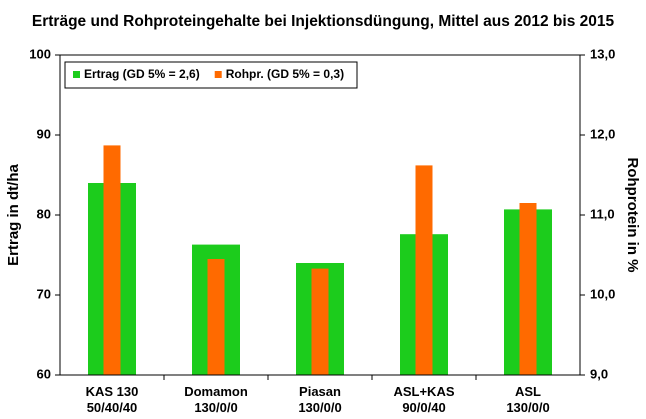  I want to click on x-tick-label-line: 50/40/40, so click(112, 407).